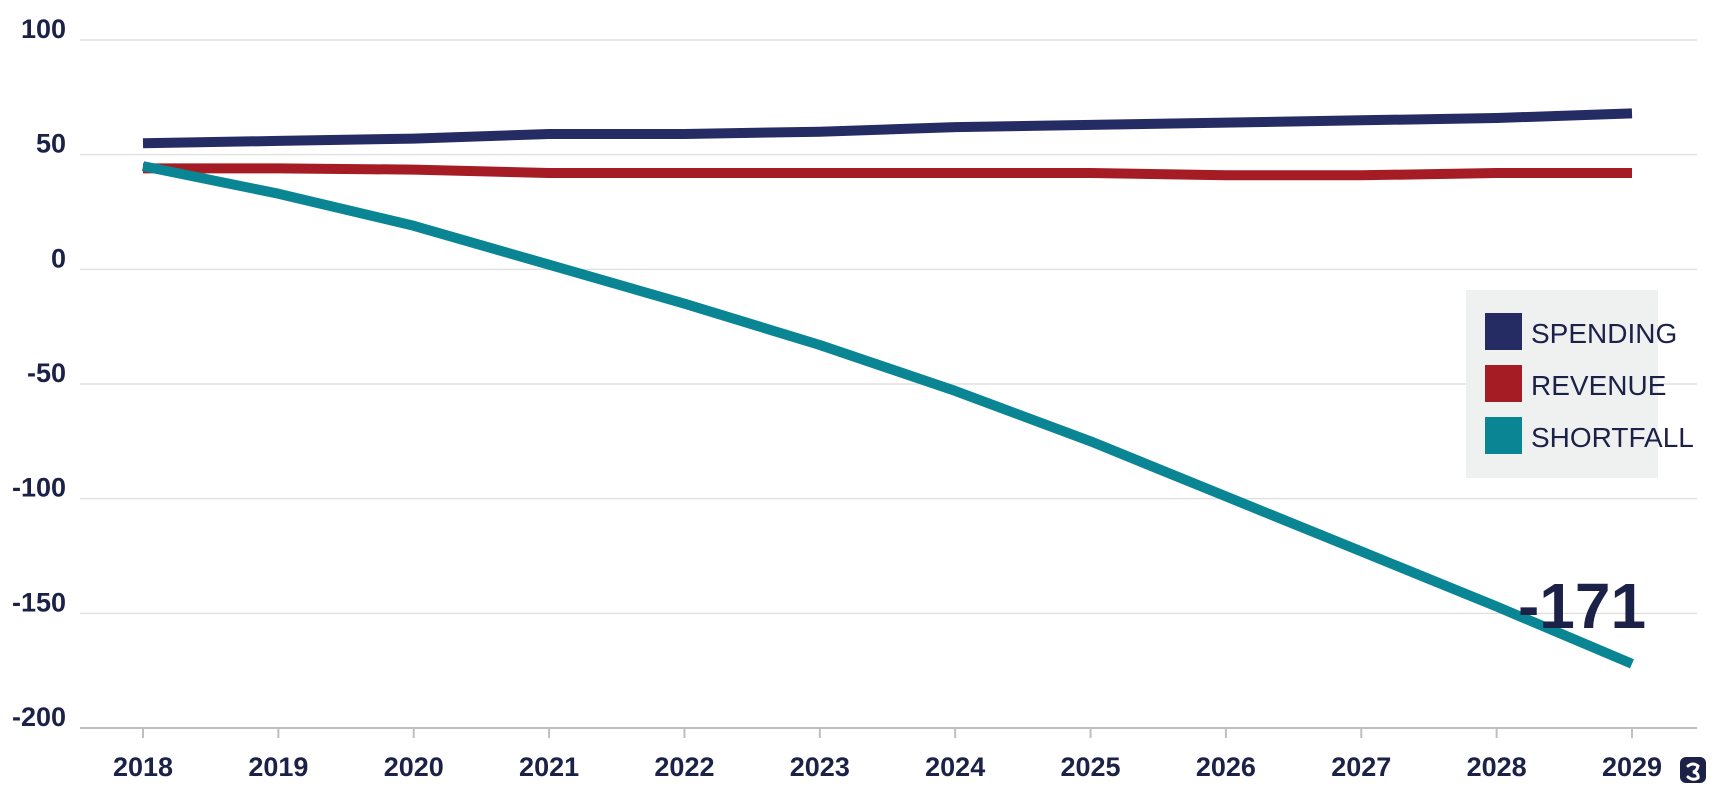  What do you see at coordinates (1361, 767) in the screenshot?
I see `x-tick-label: 2027` at bounding box center [1361, 767].